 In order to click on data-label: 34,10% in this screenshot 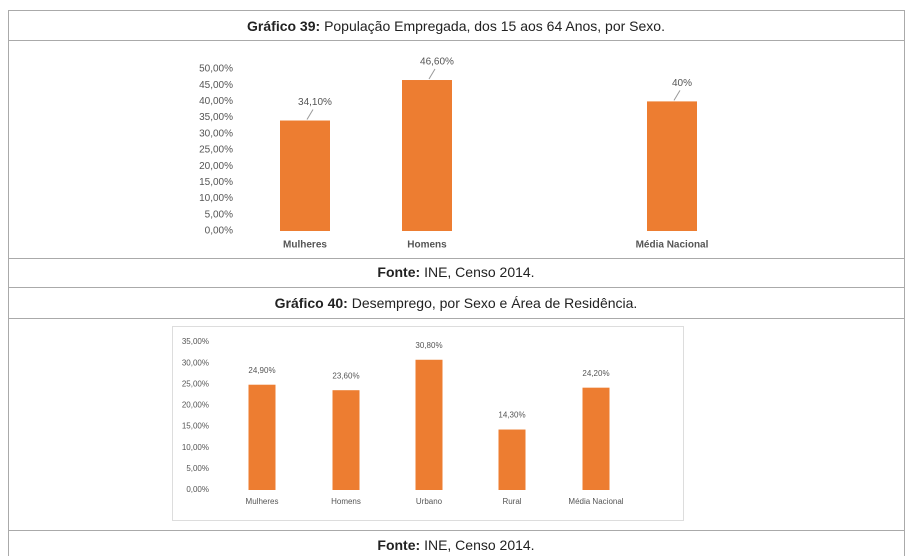, I will do `click(315, 102)`.